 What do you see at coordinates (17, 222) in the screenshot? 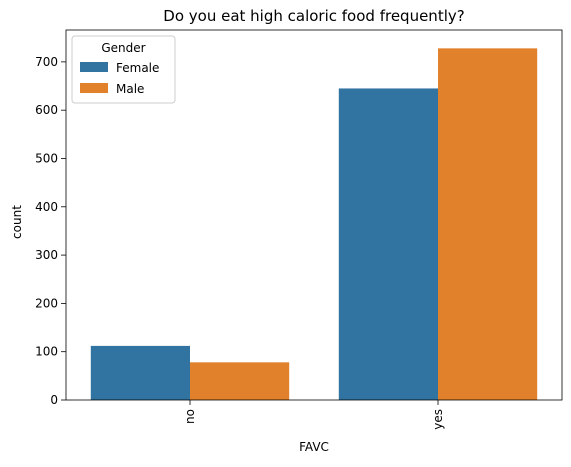
I see `y-axis-label: count` at bounding box center [17, 222].